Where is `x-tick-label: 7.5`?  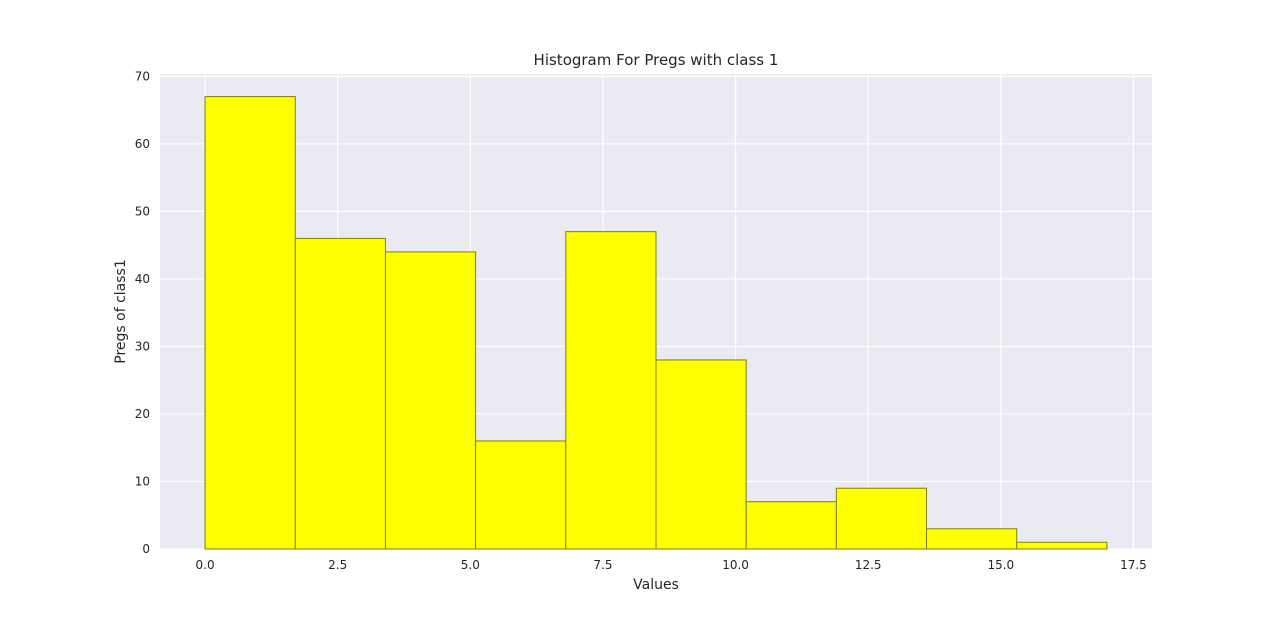 x-tick-label: 7.5 is located at coordinates (602, 565).